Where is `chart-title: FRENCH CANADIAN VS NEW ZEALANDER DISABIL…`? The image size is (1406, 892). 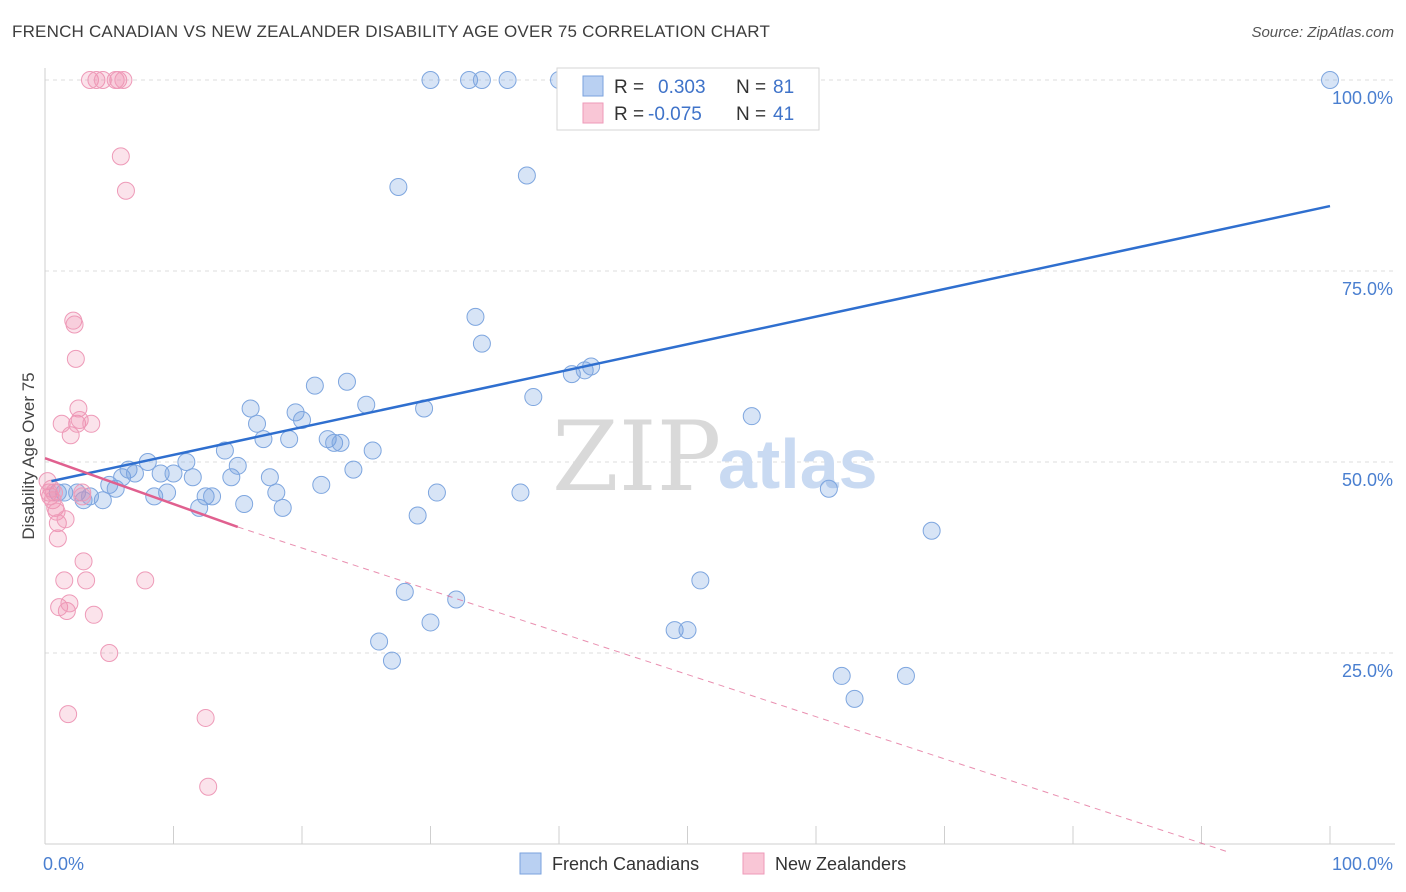
chart-title: FRENCH CANADIAN VS NEW ZEALANDER DISABIL… is located at coordinates (391, 31).